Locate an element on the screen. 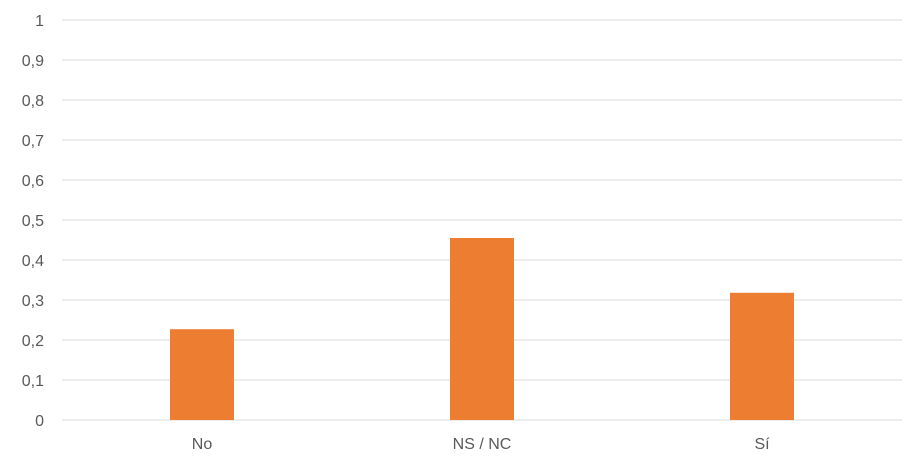 This screenshot has height=461, width=912. y-tick-label: 0 is located at coordinates (39, 421).